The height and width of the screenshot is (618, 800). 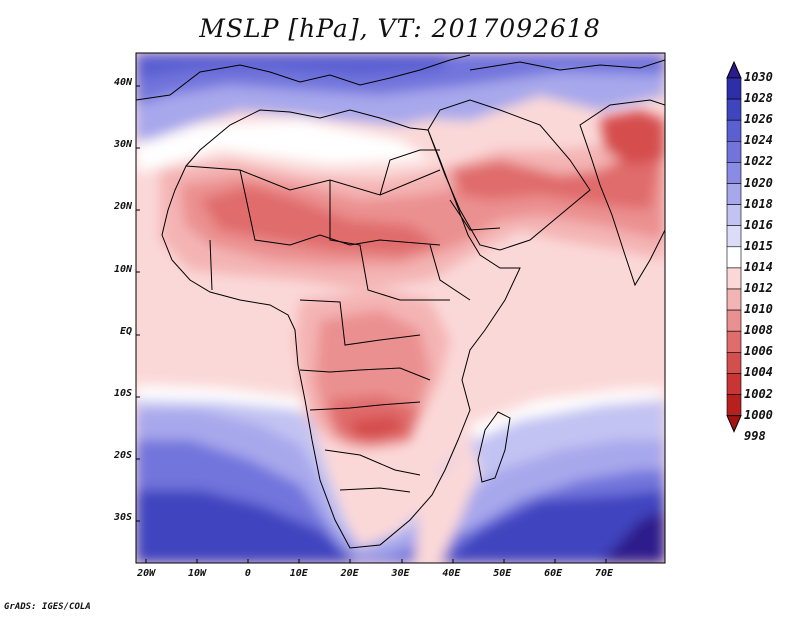 I want to click on lon-tick-label: 20W, so click(x=146, y=573).